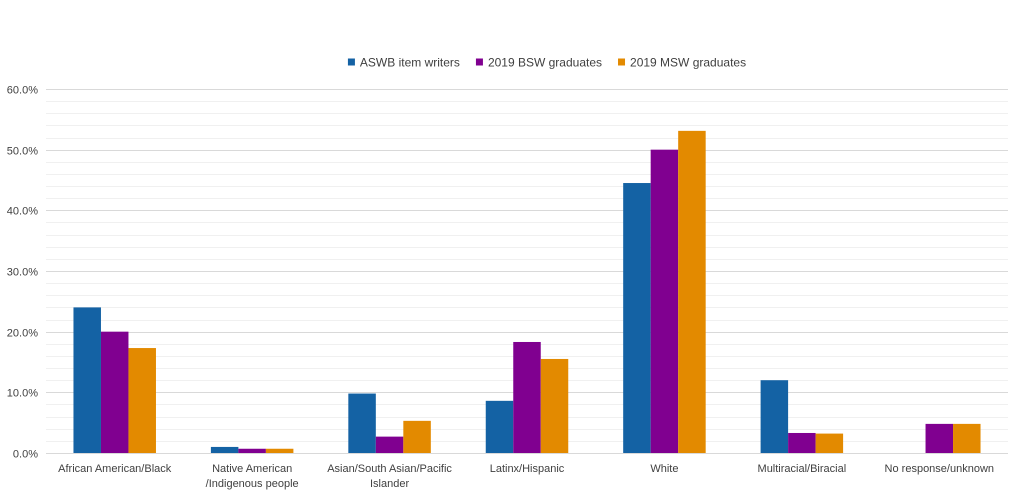 This screenshot has height=495, width=1018. I want to click on x-category-label: African American/Black, so click(115, 469).